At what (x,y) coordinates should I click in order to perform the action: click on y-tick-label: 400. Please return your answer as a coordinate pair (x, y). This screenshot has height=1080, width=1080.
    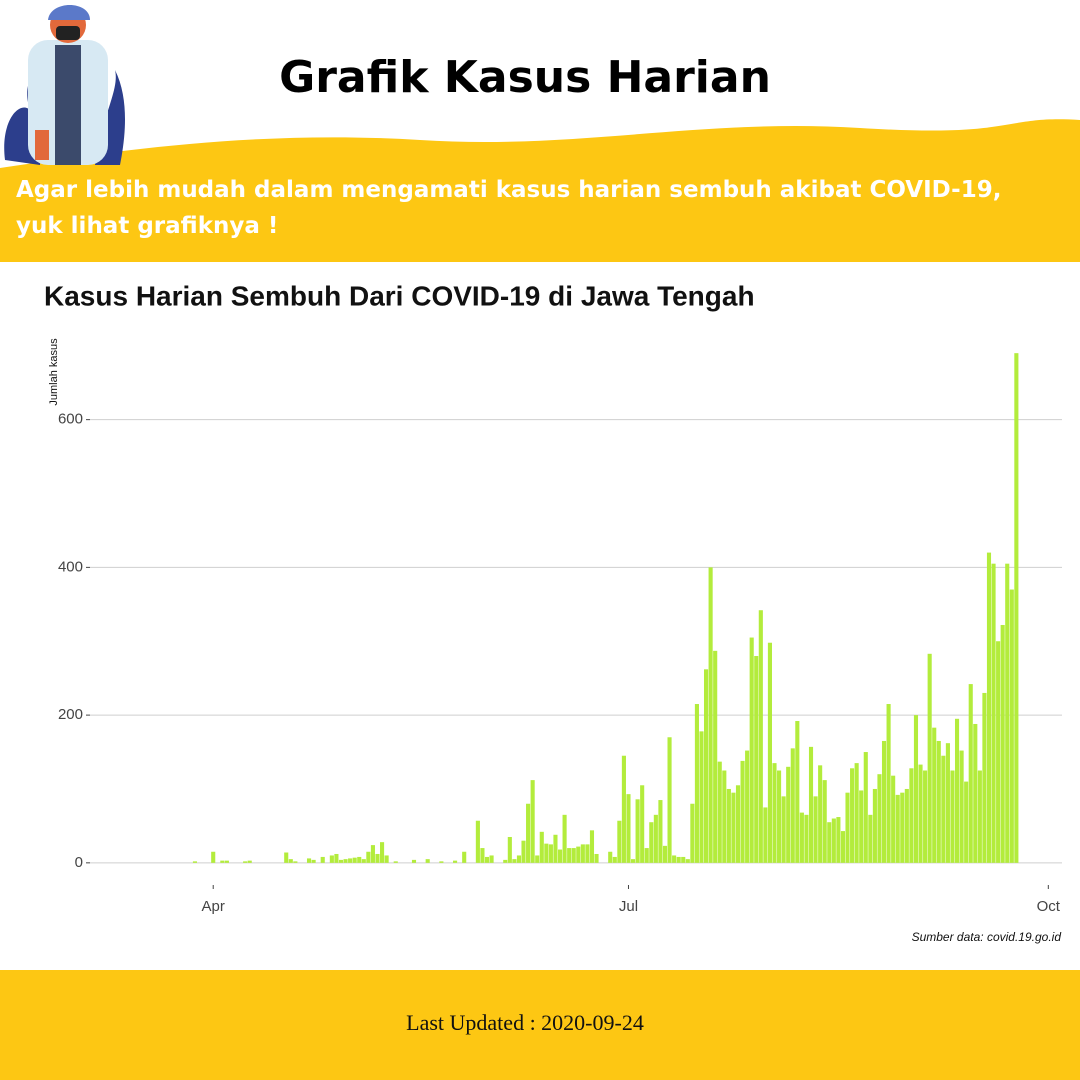
    Looking at the image, I should click on (70, 566).